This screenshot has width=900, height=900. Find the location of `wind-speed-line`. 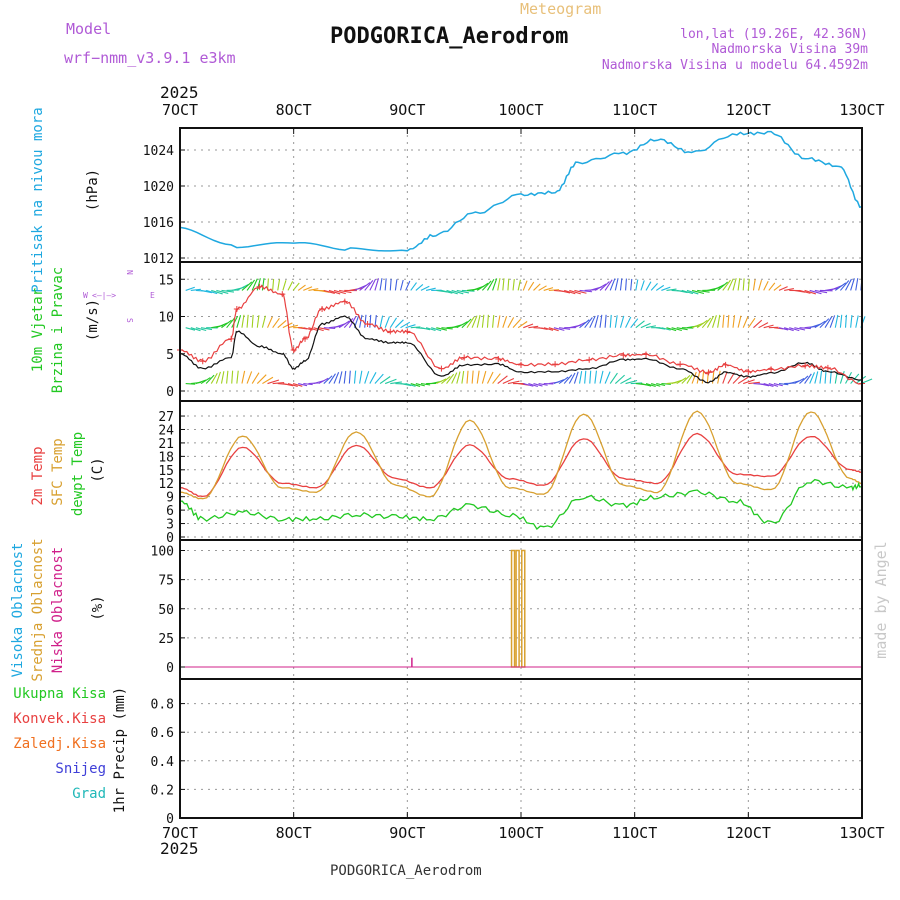

wind-speed-line is located at coordinates (521, 349).